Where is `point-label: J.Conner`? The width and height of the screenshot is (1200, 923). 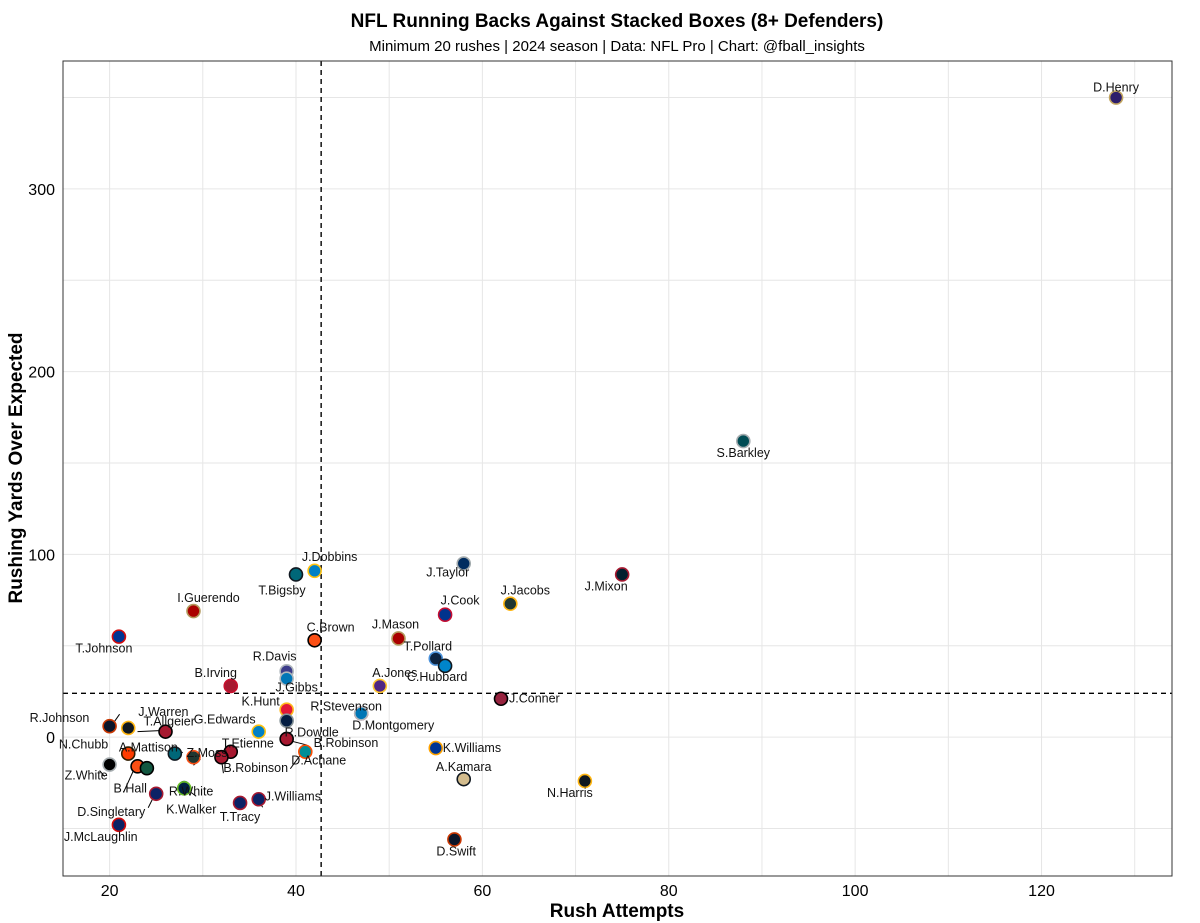
point-label: J.Conner is located at coordinates (534, 699).